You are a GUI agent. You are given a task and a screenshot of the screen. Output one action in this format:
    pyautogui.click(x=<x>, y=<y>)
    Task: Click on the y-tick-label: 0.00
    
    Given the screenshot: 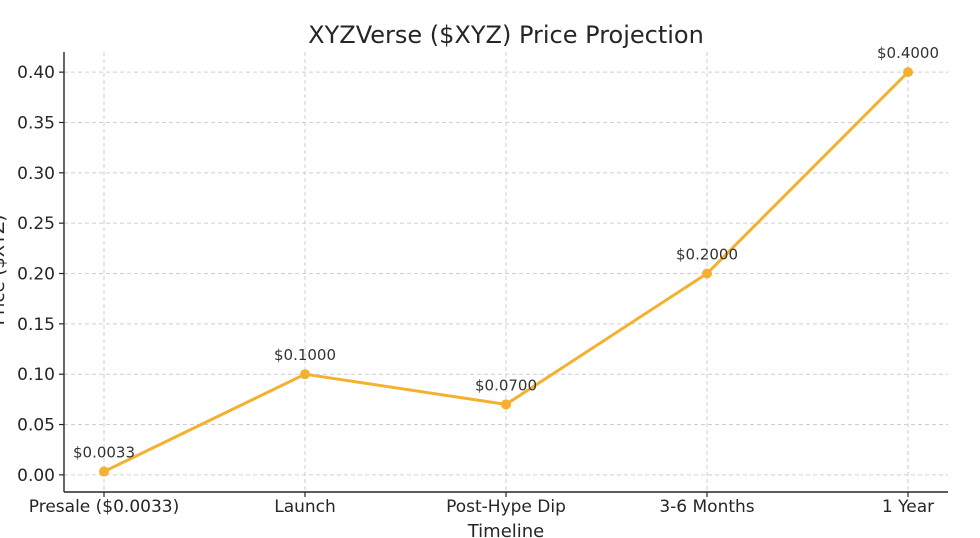 What is the action you would take?
    pyautogui.click(x=36, y=476)
    